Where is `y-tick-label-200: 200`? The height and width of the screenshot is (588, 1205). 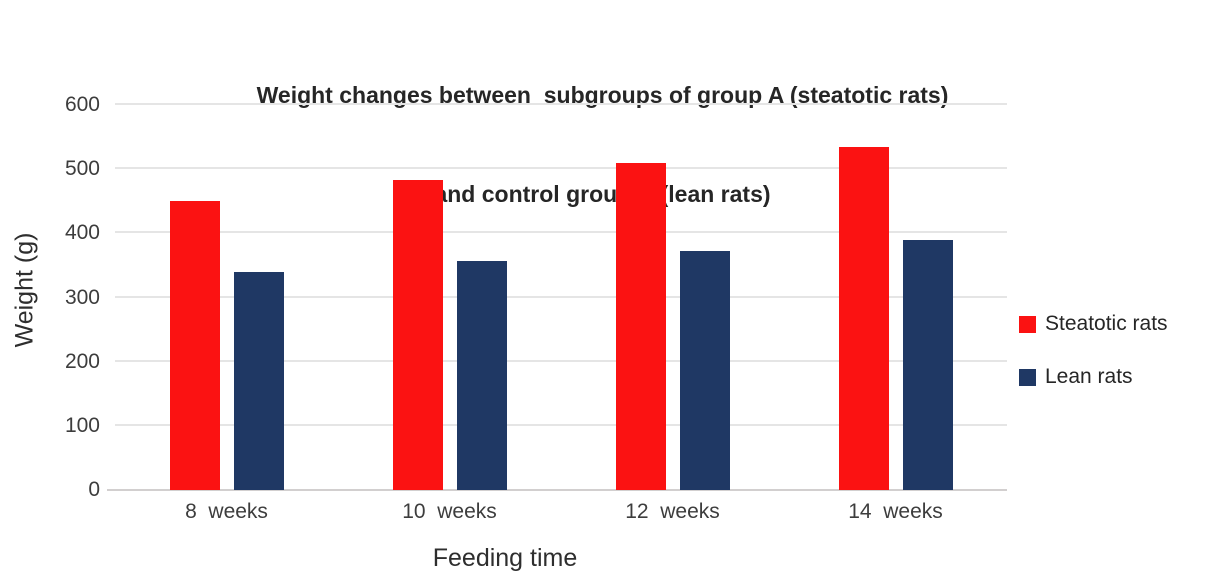
y-tick-label-200: 200 is located at coordinates (82, 361).